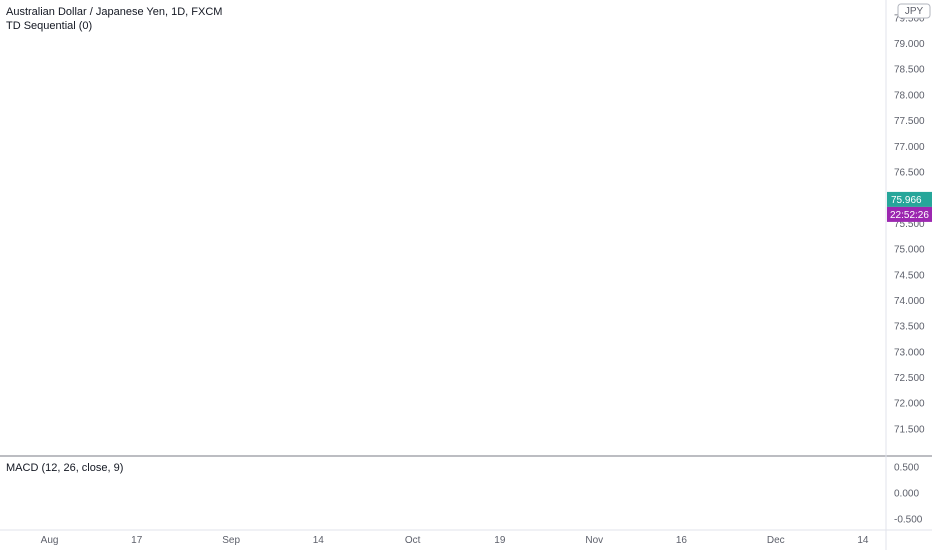 The image size is (932, 550). I want to click on price-tick-label: 75.000, so click(909, 250).